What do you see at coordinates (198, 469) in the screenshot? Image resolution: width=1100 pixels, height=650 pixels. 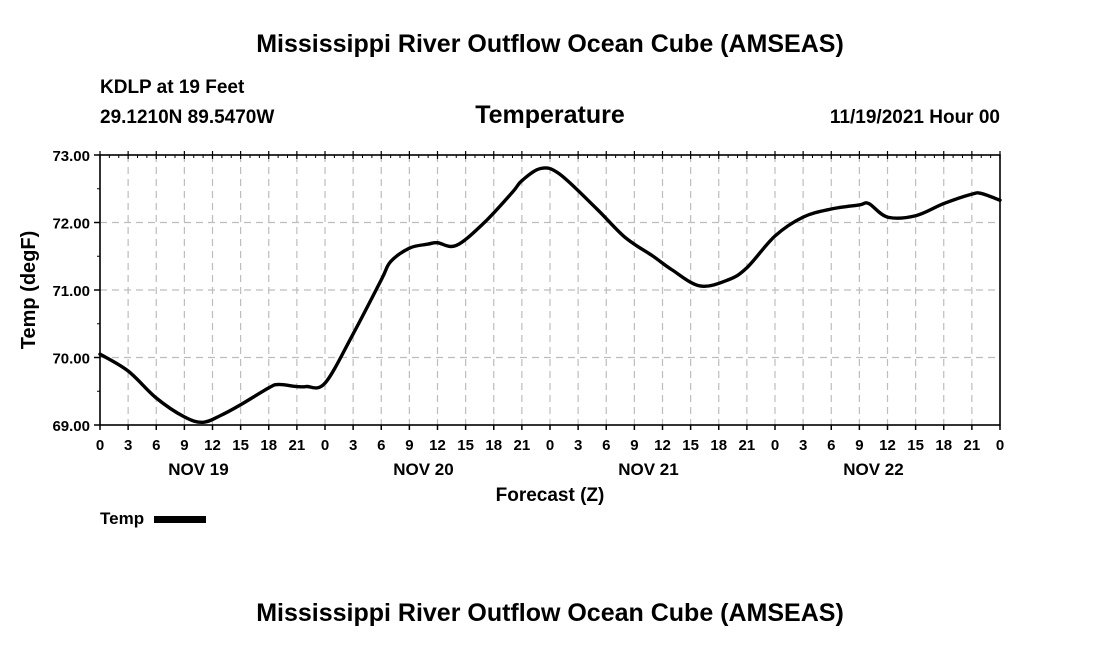 I see `day-label: NOV 19` at bounding box center [198, 469].